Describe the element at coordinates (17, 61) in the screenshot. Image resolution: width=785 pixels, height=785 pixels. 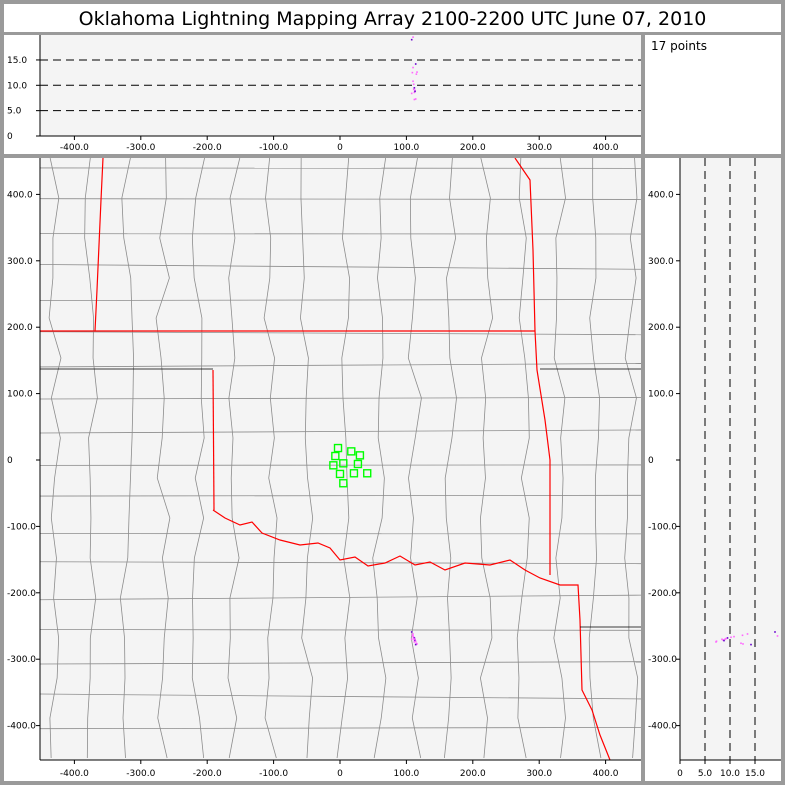
I see `alt-tick-label: 15.0` at that location.